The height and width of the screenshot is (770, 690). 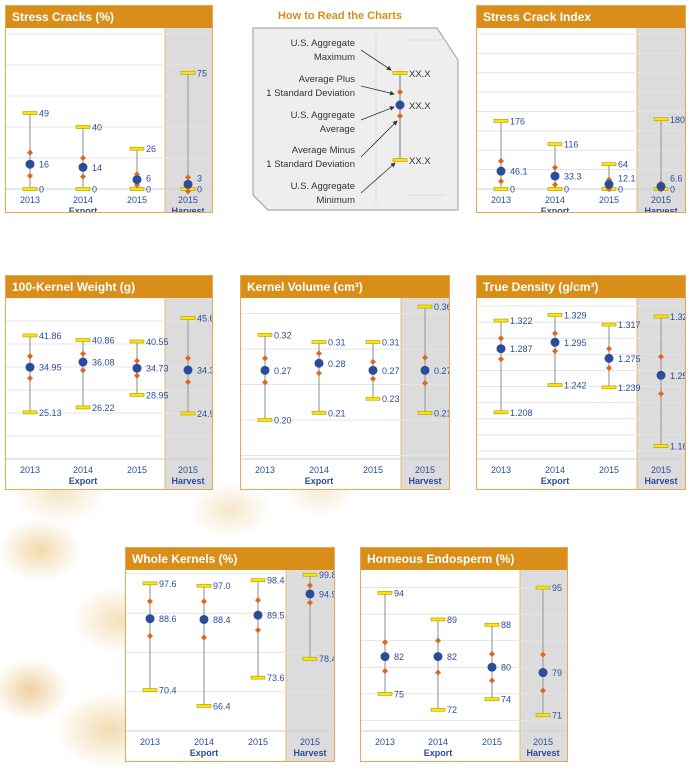 I want to click on guide-max-marker, so click(x=400, y=73).